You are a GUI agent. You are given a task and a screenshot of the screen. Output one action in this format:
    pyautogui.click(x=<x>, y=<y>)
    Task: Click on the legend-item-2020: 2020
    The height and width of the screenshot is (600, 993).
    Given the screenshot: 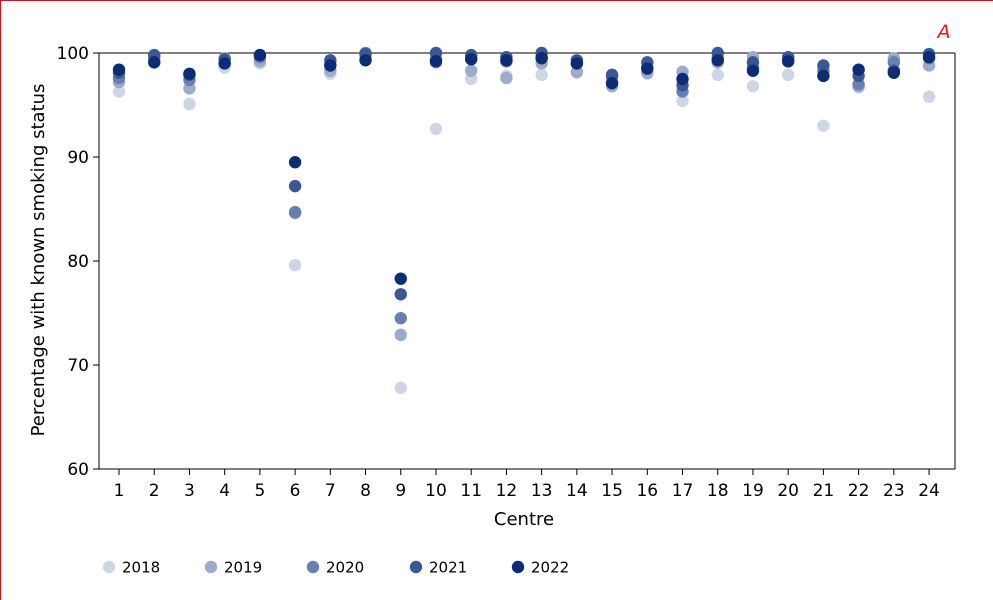 What is the action you would take?
    pyautogui.click(x=335, y=568)
    